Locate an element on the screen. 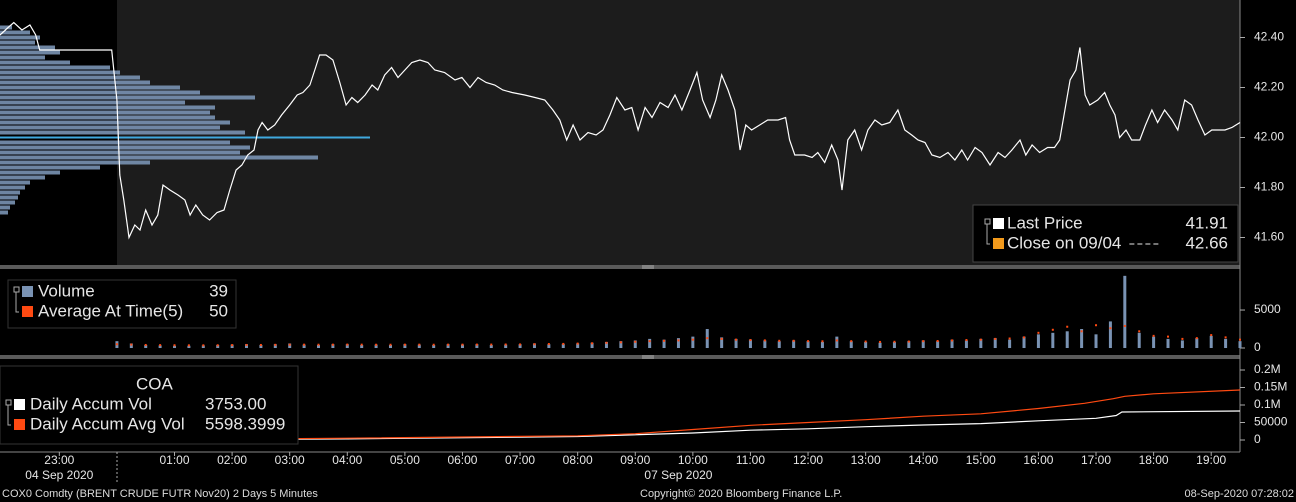 This screenshot has height=502, width=1296. y-tick-label: 42.20 is located at coordinates (1269, 87).